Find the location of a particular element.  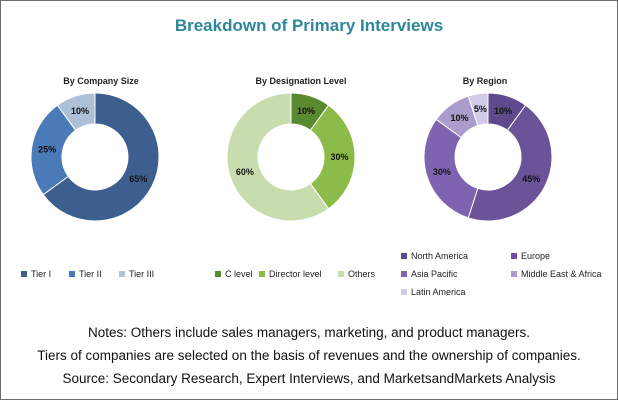

data-label-asia-pacific: 30% is located at coordinates (442, 172).